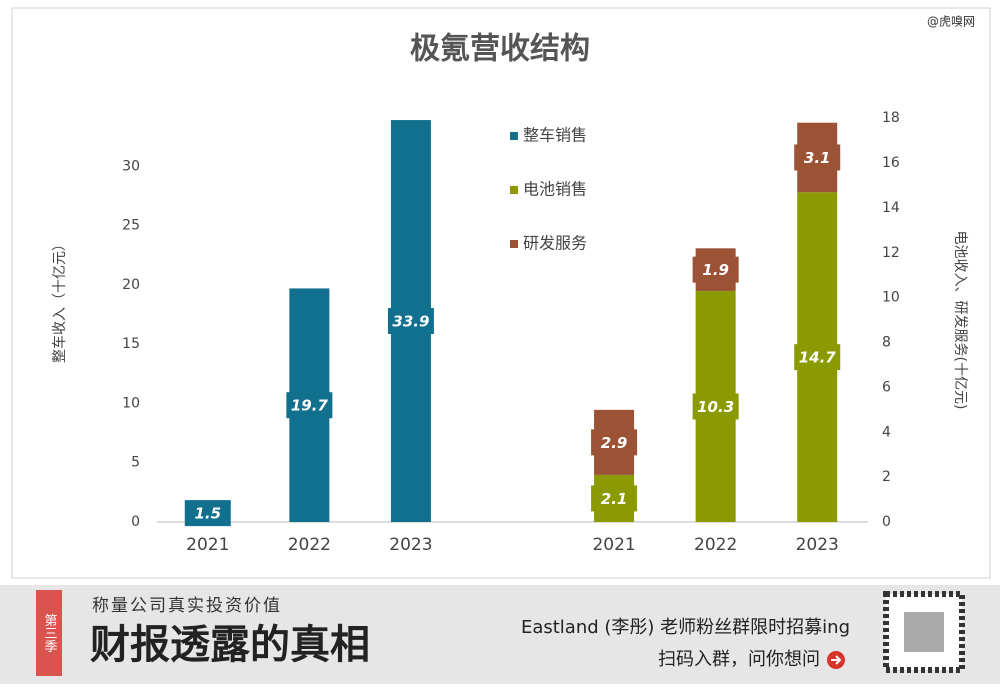  I want to click on y2-tick-label: 10, so click(891, 298).